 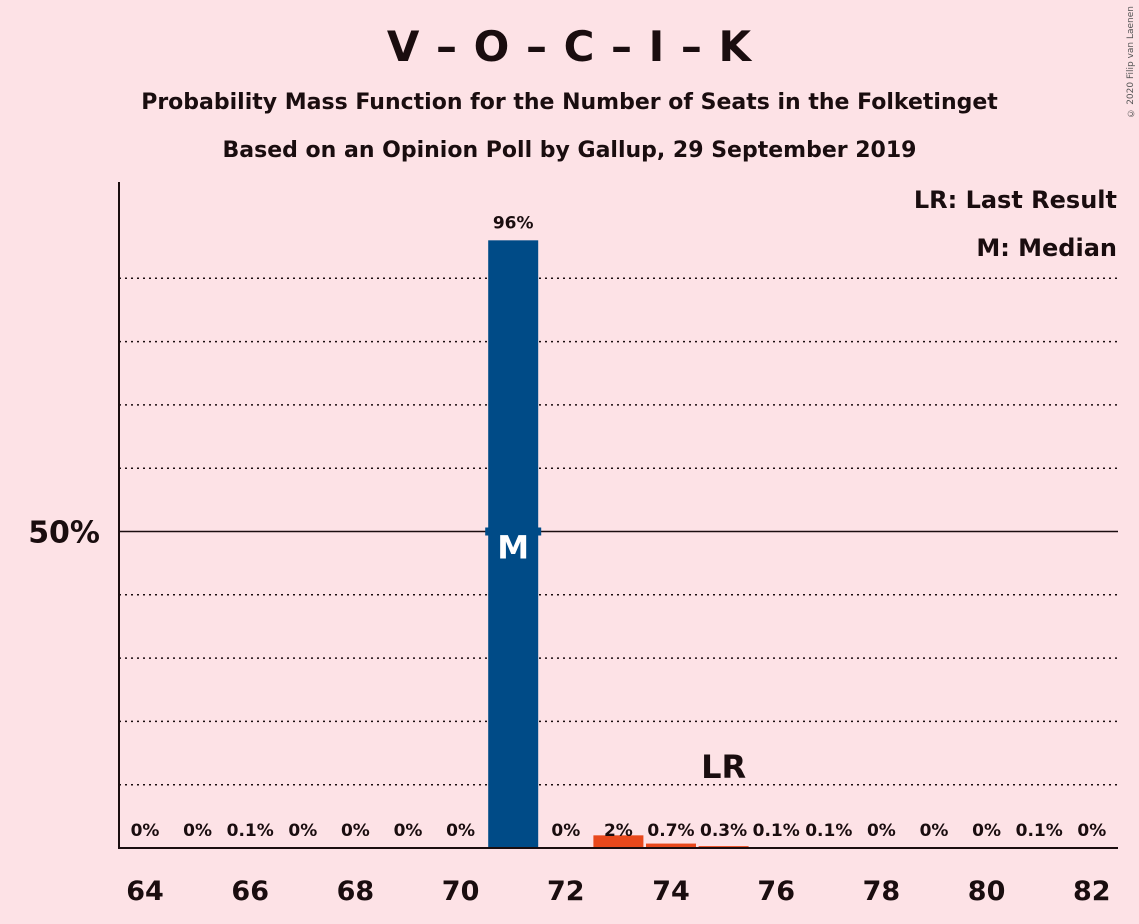 What do you see at coordinates (302, 831) in the screenshot?
I see `data-label-67: 0%` at bounding box center [302, 831].